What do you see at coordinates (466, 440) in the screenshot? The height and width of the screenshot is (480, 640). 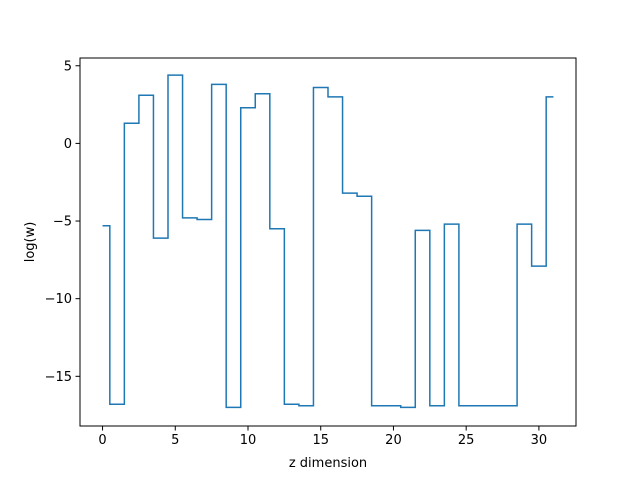 I see `x-tick-label: 25` at bounding box center [466, 440].